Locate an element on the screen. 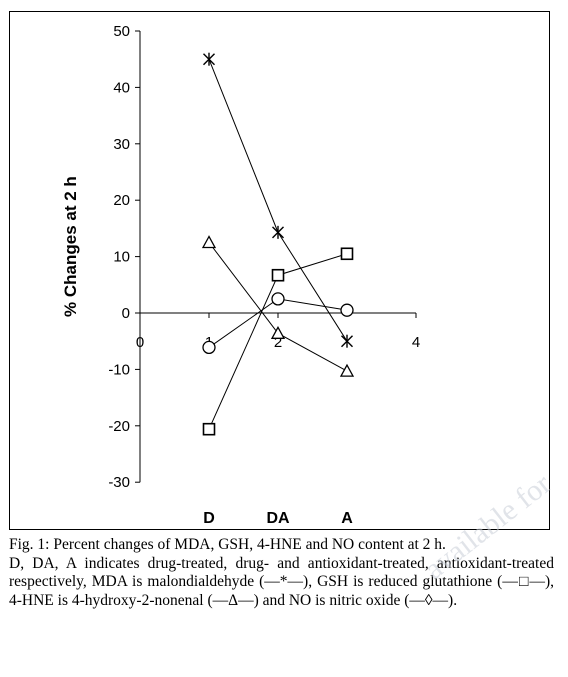 Image resolution: width=568 pixels, height=677 pixels. y-tick-label: 40 is located at coordinates (121, 87).